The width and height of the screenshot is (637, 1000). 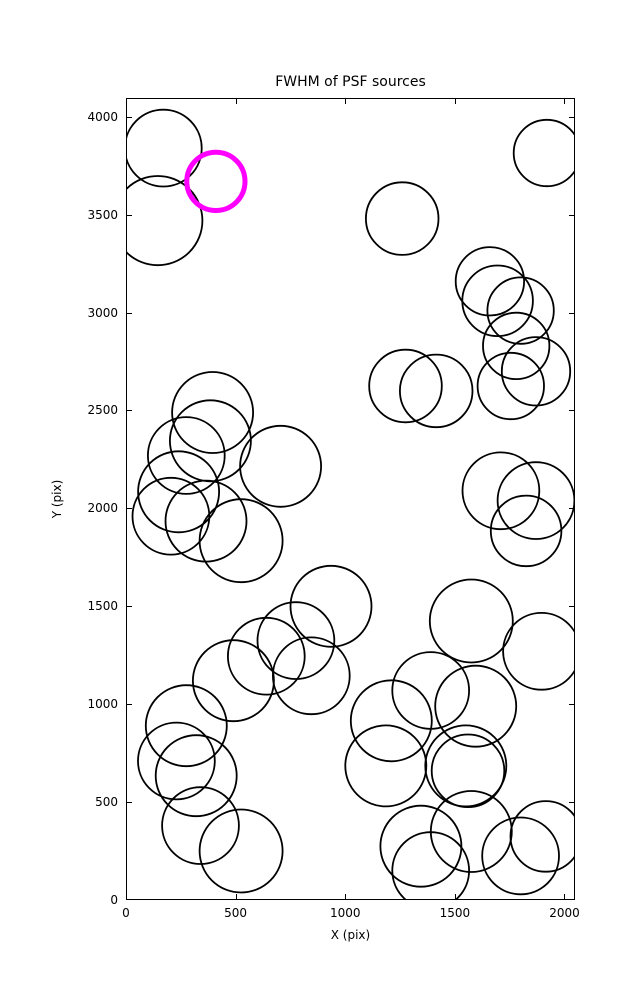 What do you see at coordinates (102, 704) in the screenshot?
I see `y-tick-label: 1000` at bounding box center [102, 704].